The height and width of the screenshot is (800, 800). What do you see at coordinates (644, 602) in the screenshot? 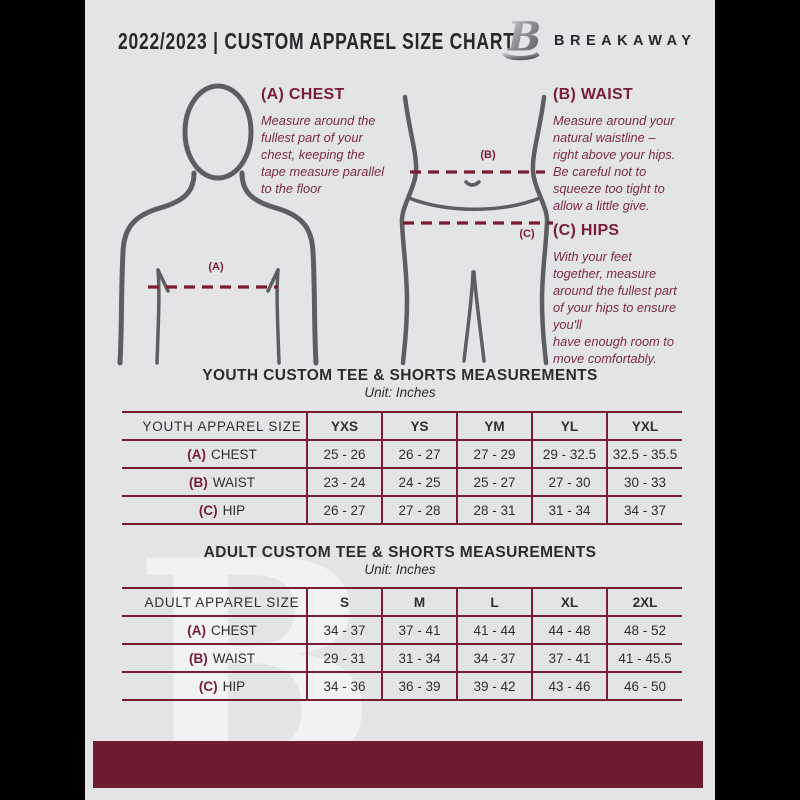
I see `adult-col-2xl: 2XL` at bounding box center [644, 602].